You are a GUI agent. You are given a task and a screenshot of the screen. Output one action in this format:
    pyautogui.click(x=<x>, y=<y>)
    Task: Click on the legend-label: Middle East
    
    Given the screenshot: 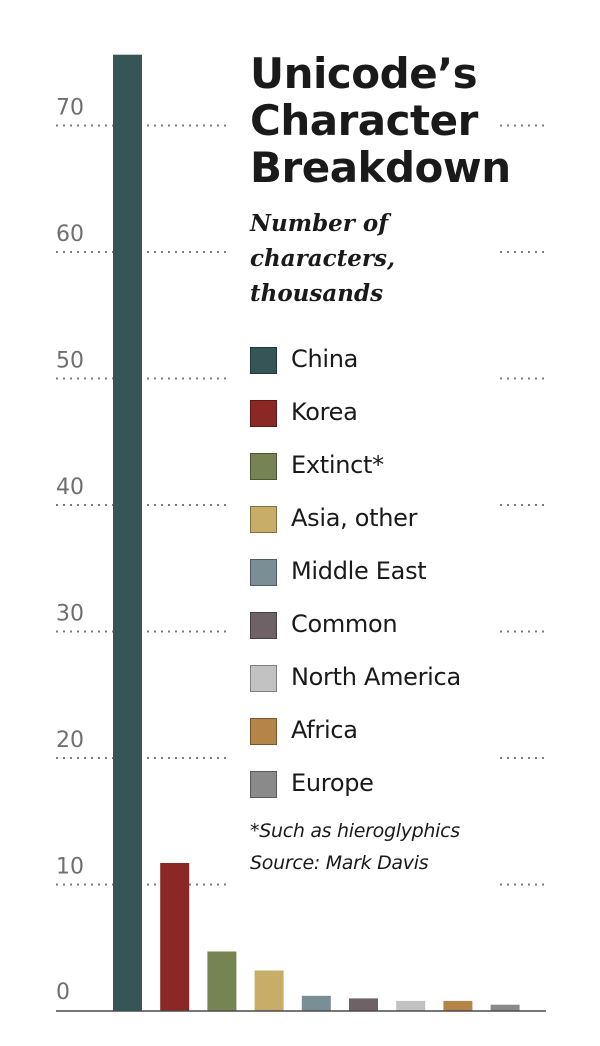 What is the action you would take?
    pyautogui.click(x=359, y=571)
    